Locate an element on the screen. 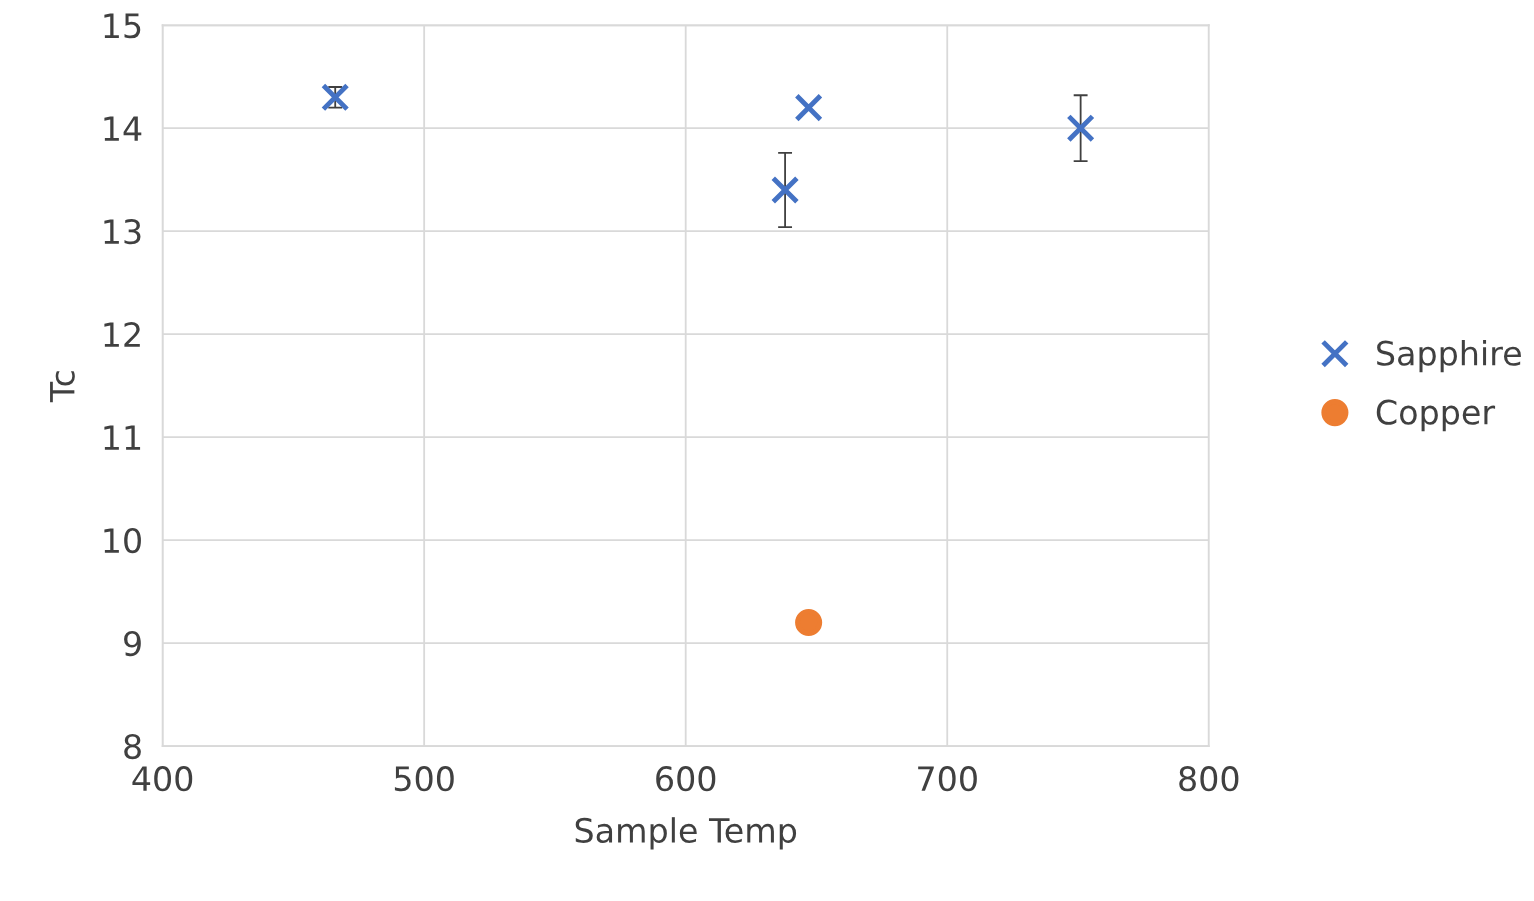  y-tick-label: 15 is located at coordinates (122, 26).